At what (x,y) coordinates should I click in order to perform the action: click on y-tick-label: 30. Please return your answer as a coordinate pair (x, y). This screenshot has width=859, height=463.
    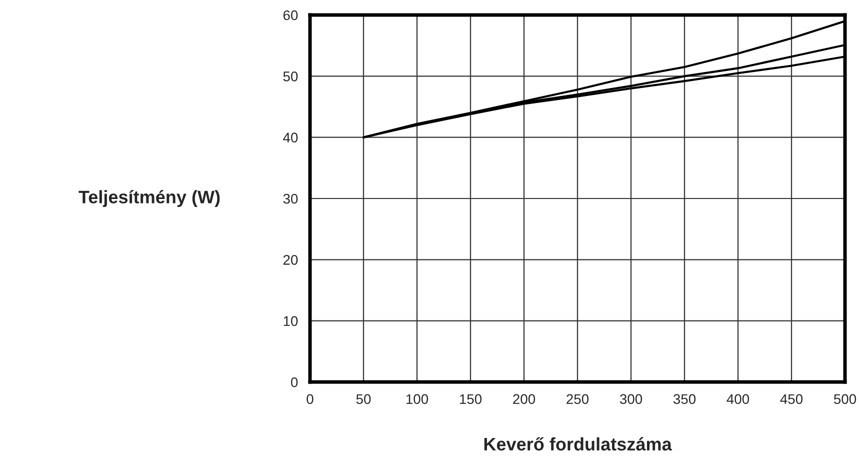
    Looking at the image, I should click on (290, 199).